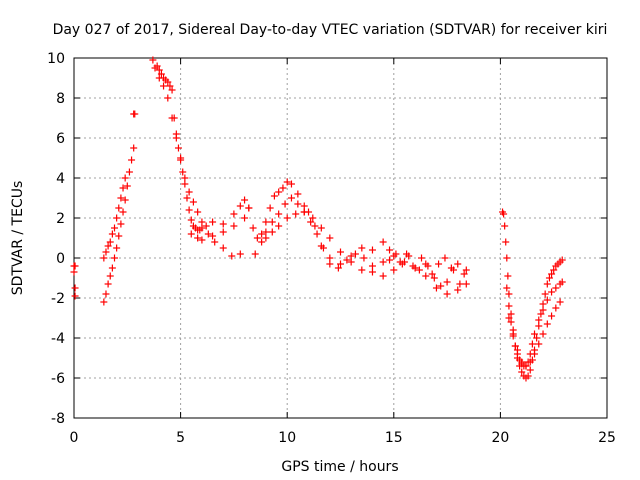 This screenshot has height=480, width=640. I want to click on x-tick-label: 20, so click(500, 438).